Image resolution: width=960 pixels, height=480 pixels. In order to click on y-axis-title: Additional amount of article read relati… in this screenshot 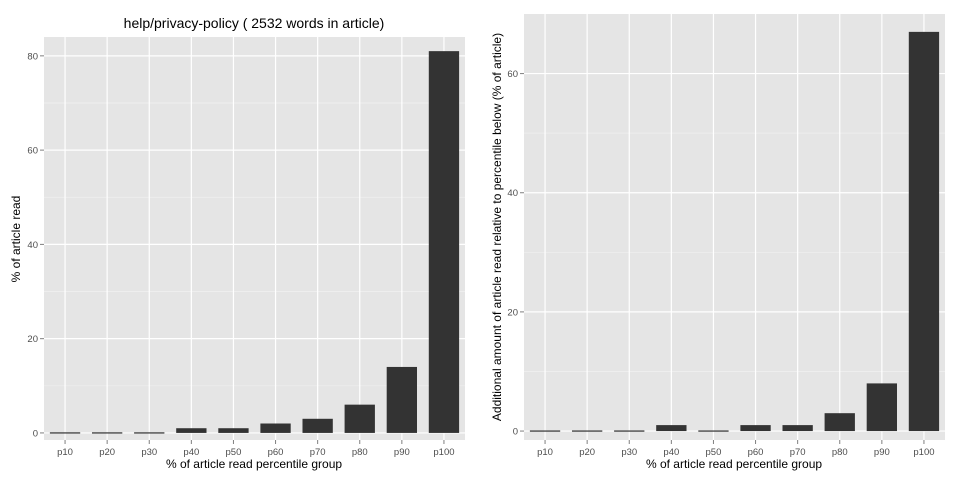, I will do `click(497, 227)`.